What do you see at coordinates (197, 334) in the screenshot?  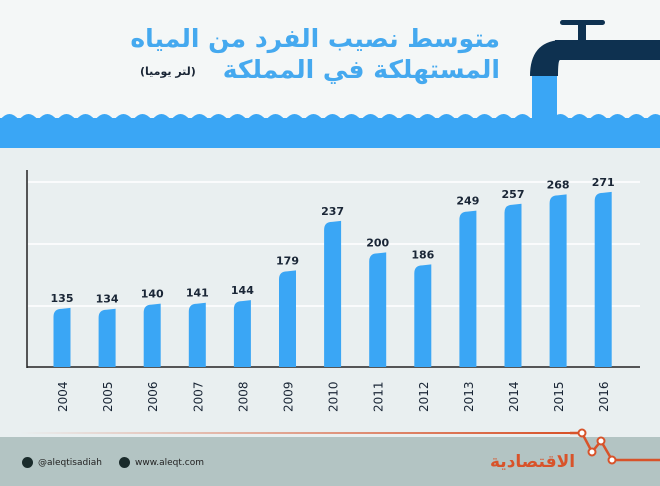 I see `bar-2007` at bounding box center [197, 334].